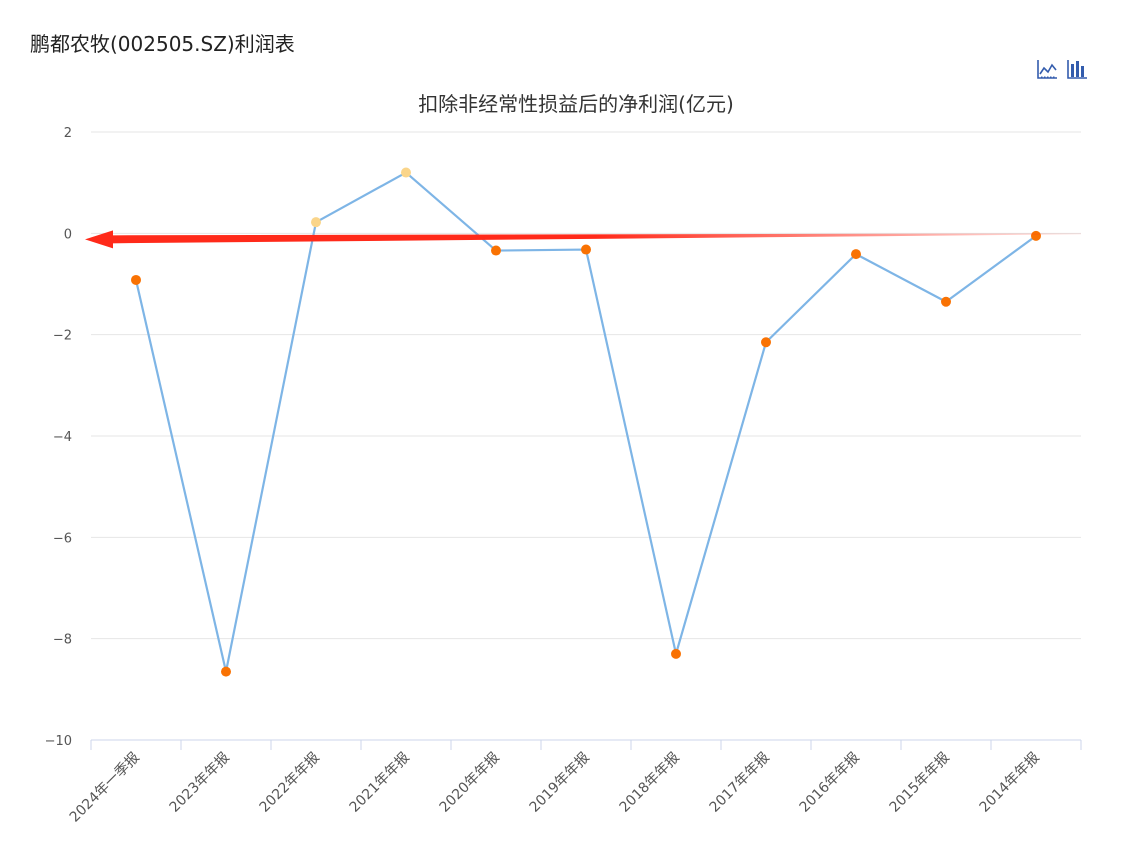 Image resolution: width=1126 pixels, height=849 pixels. Describe the element at coordinates (1062, 70) in the screenshot. I see `chart-toolbar` at that location.